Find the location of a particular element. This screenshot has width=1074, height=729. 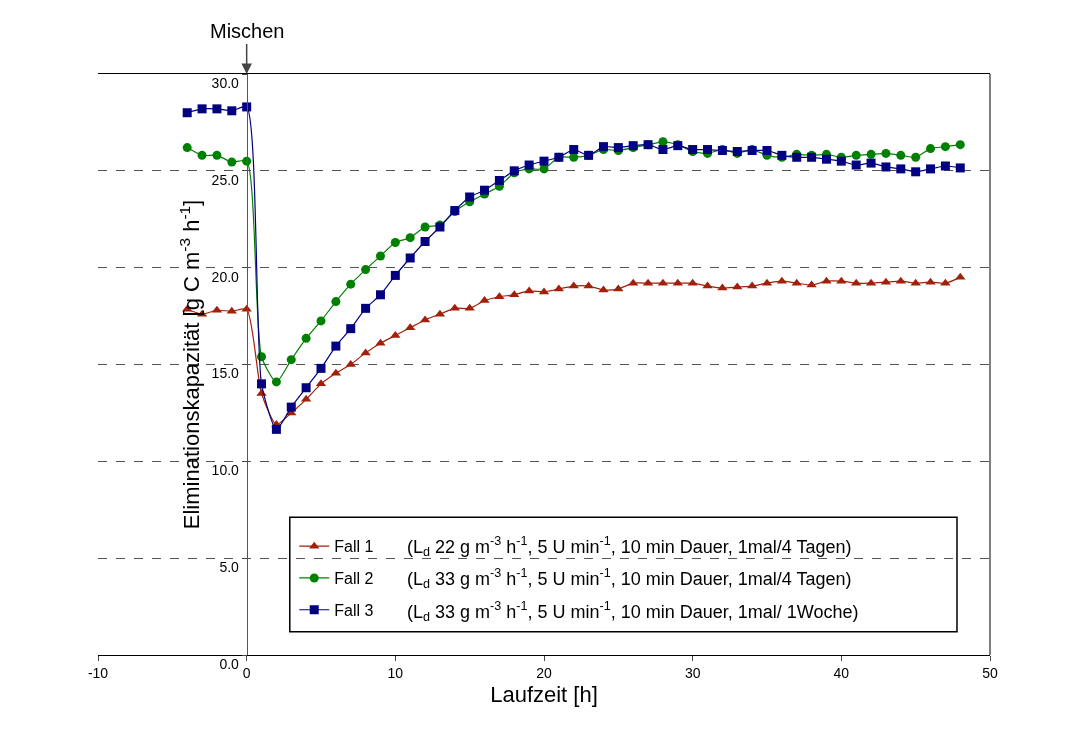

legend-label: Fall 1 is located at coordinates (354, 547).